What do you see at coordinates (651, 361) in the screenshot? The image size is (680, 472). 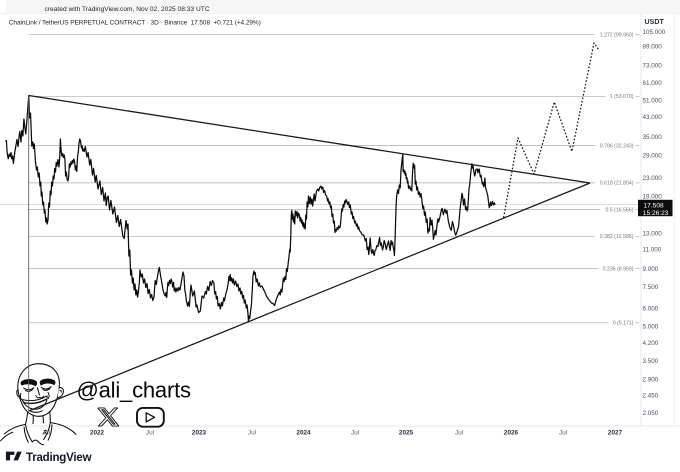 I see `svg-text: 3.500` at bounding box center [651, 361].